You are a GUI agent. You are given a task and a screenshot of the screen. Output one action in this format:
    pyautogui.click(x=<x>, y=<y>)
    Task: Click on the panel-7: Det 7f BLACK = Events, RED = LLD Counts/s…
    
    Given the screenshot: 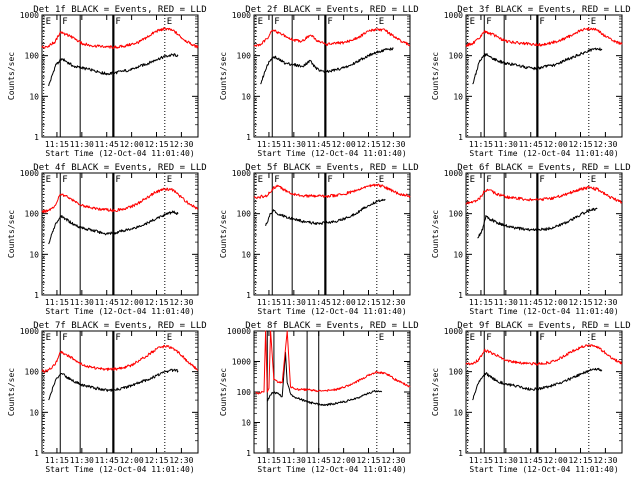 What is the action you would take?
    pyautogui.click(x=107, y=397)
    